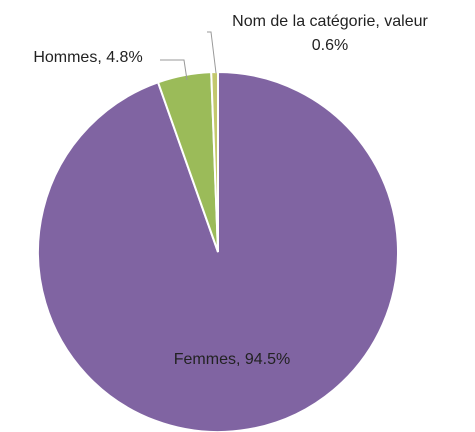  Describe the element at coordinates (87, 57) in the screenshot. I see `data-label: Hommes, 4.8%` at that location.